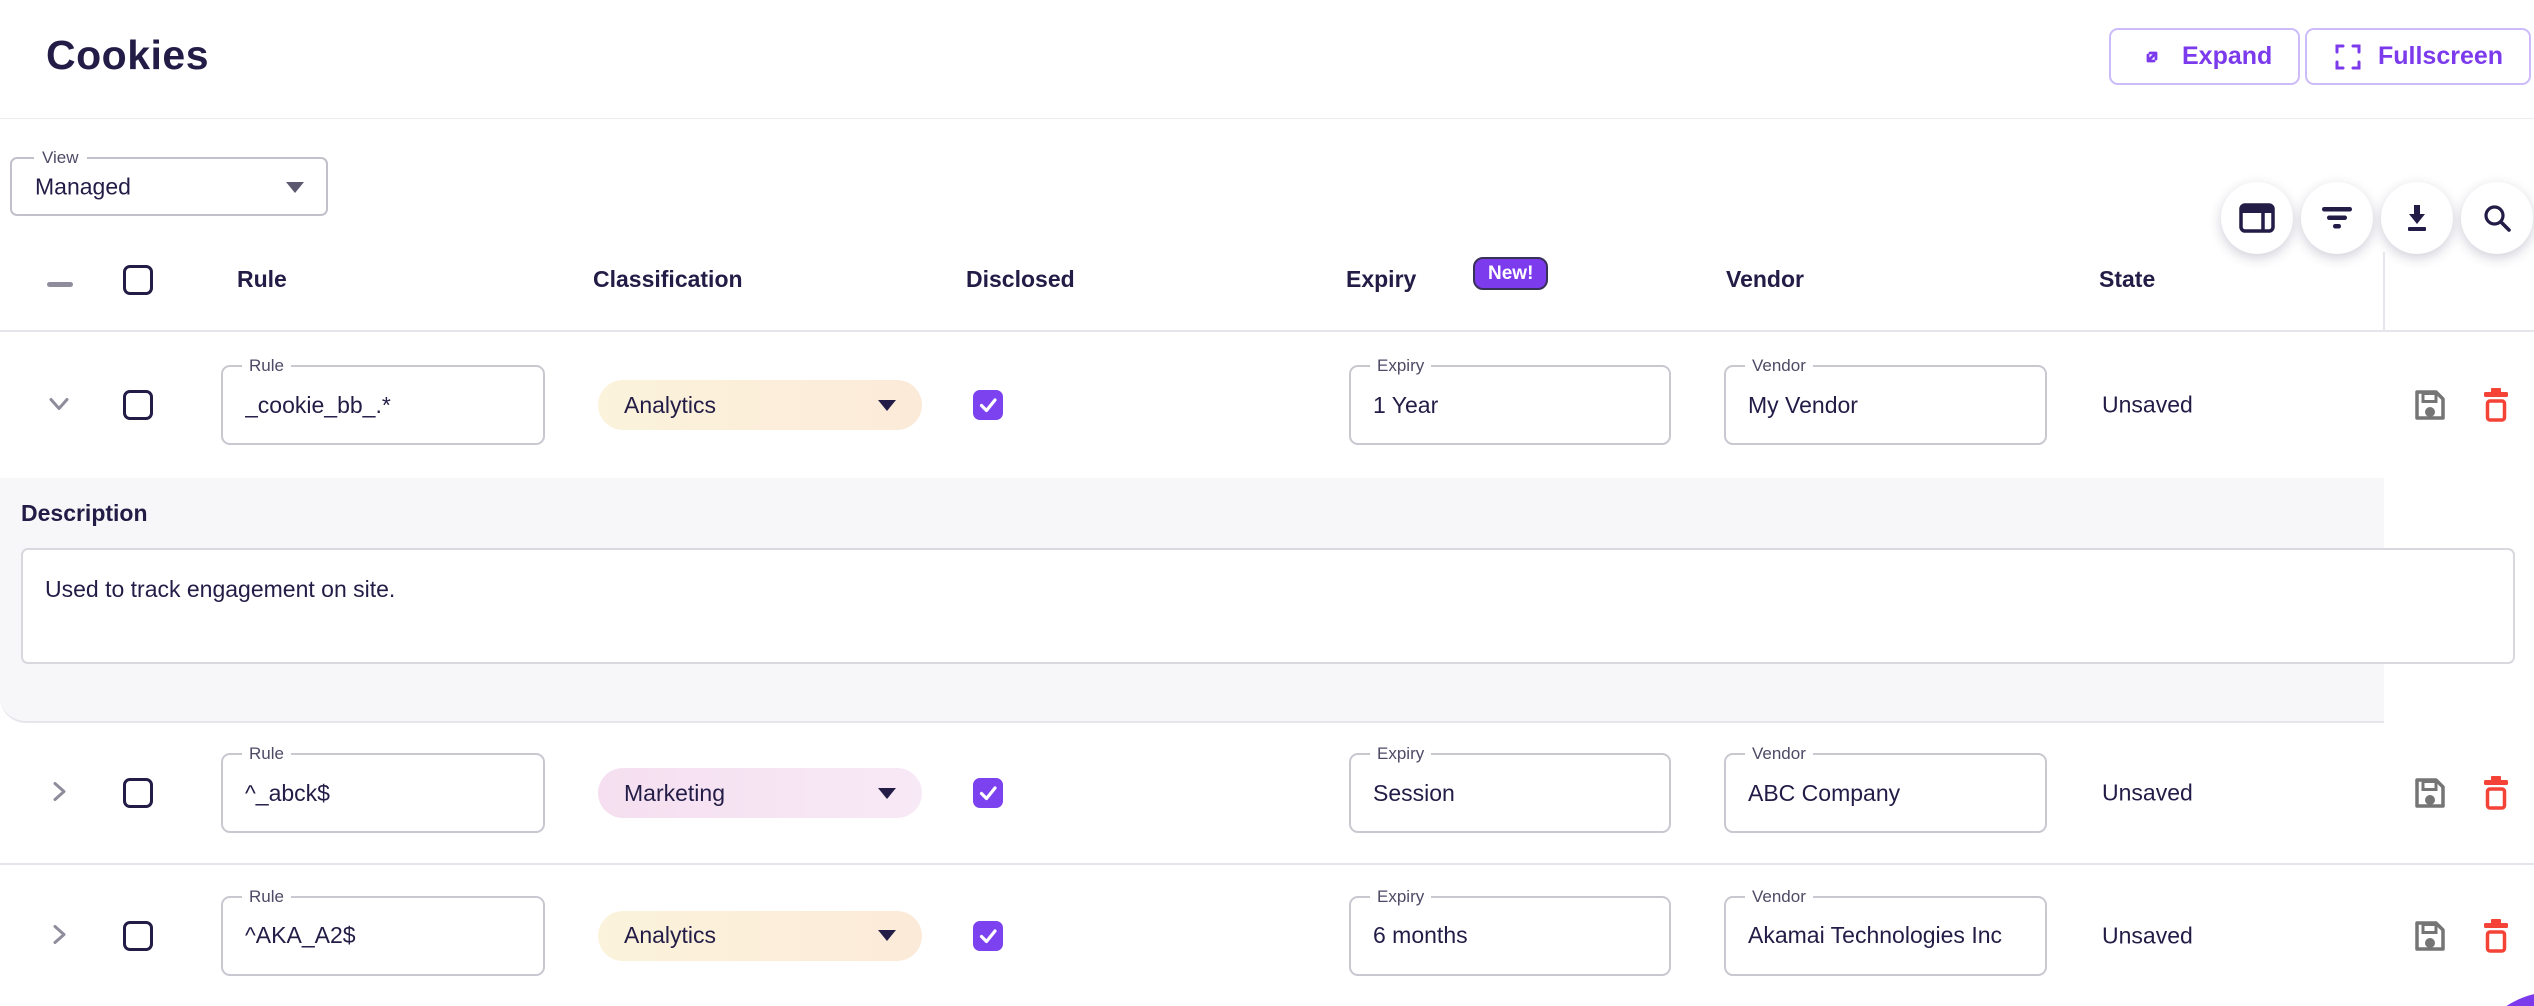  I want to click on view-select-label: View, so click(60, 158).